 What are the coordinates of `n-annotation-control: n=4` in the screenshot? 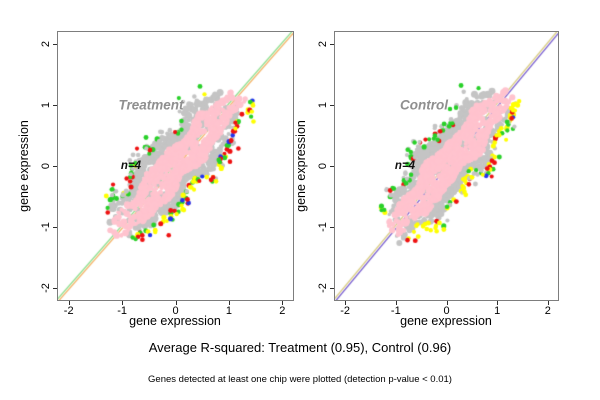 It's located at (405, 166).